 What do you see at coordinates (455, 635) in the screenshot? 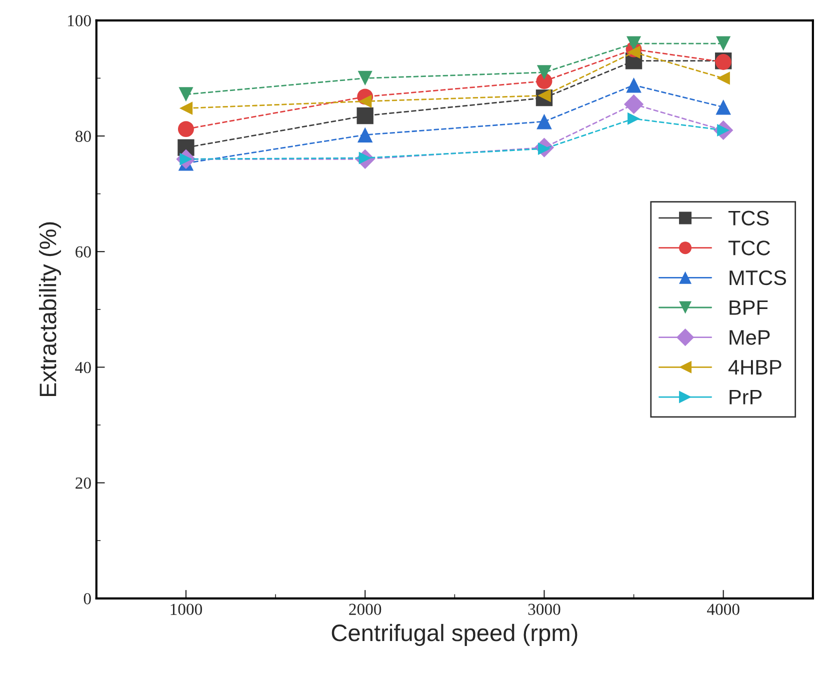
I see `x-axis-title: Centrifugal speed (rpm)` at bounding box center [455, 635].